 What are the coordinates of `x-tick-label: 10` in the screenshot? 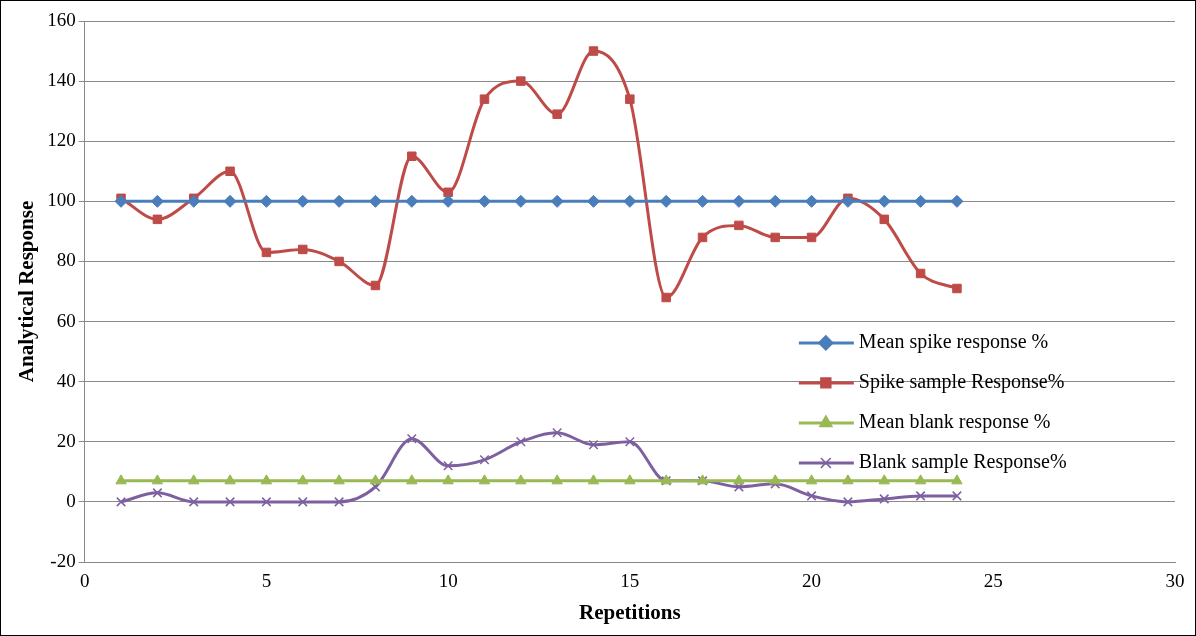 It's located at (448, 581).